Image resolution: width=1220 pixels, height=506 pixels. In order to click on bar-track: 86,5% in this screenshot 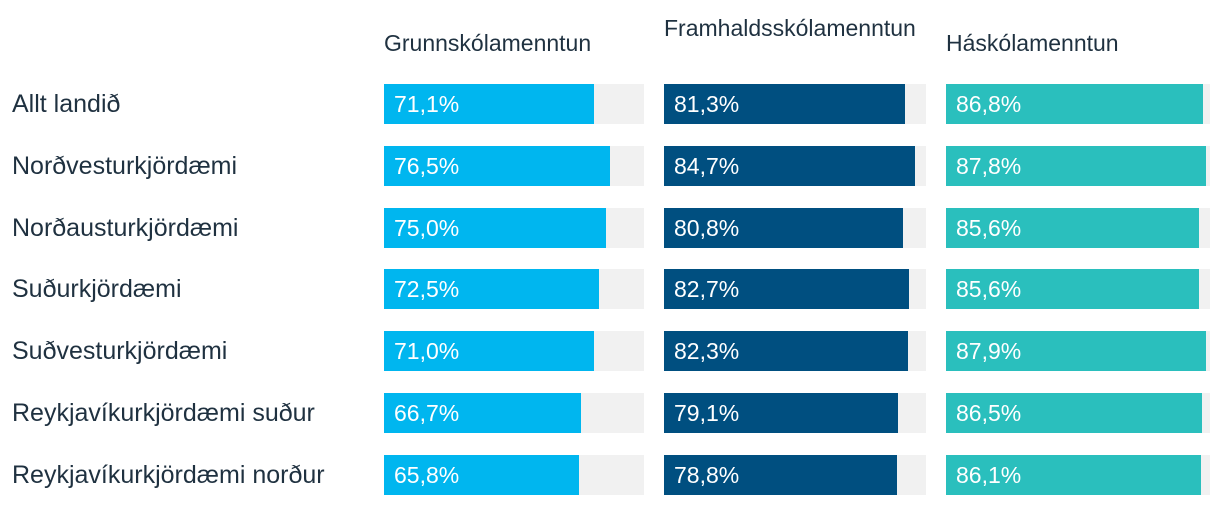, I will do `click(1078, 413)`.